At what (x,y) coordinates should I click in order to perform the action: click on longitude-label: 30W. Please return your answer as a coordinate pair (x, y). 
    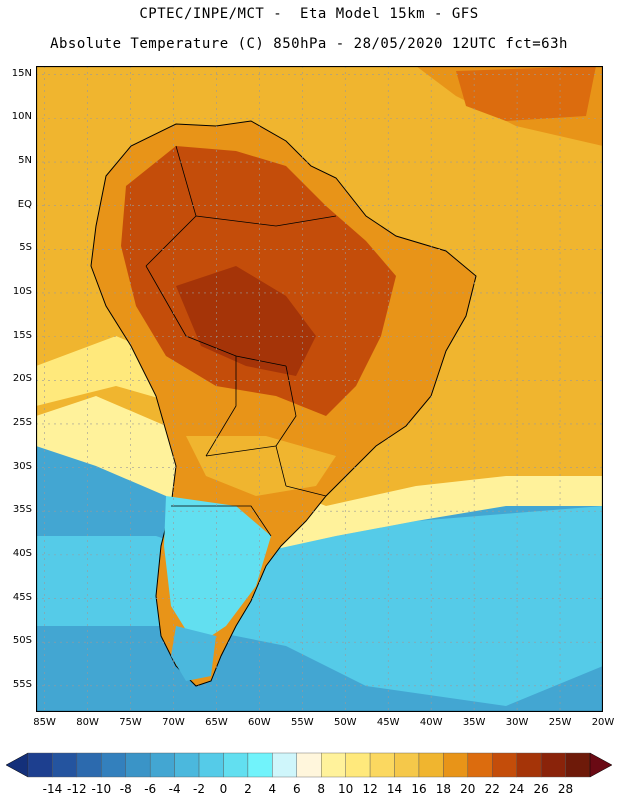
    Looking at the image, I should click on (517, 722).